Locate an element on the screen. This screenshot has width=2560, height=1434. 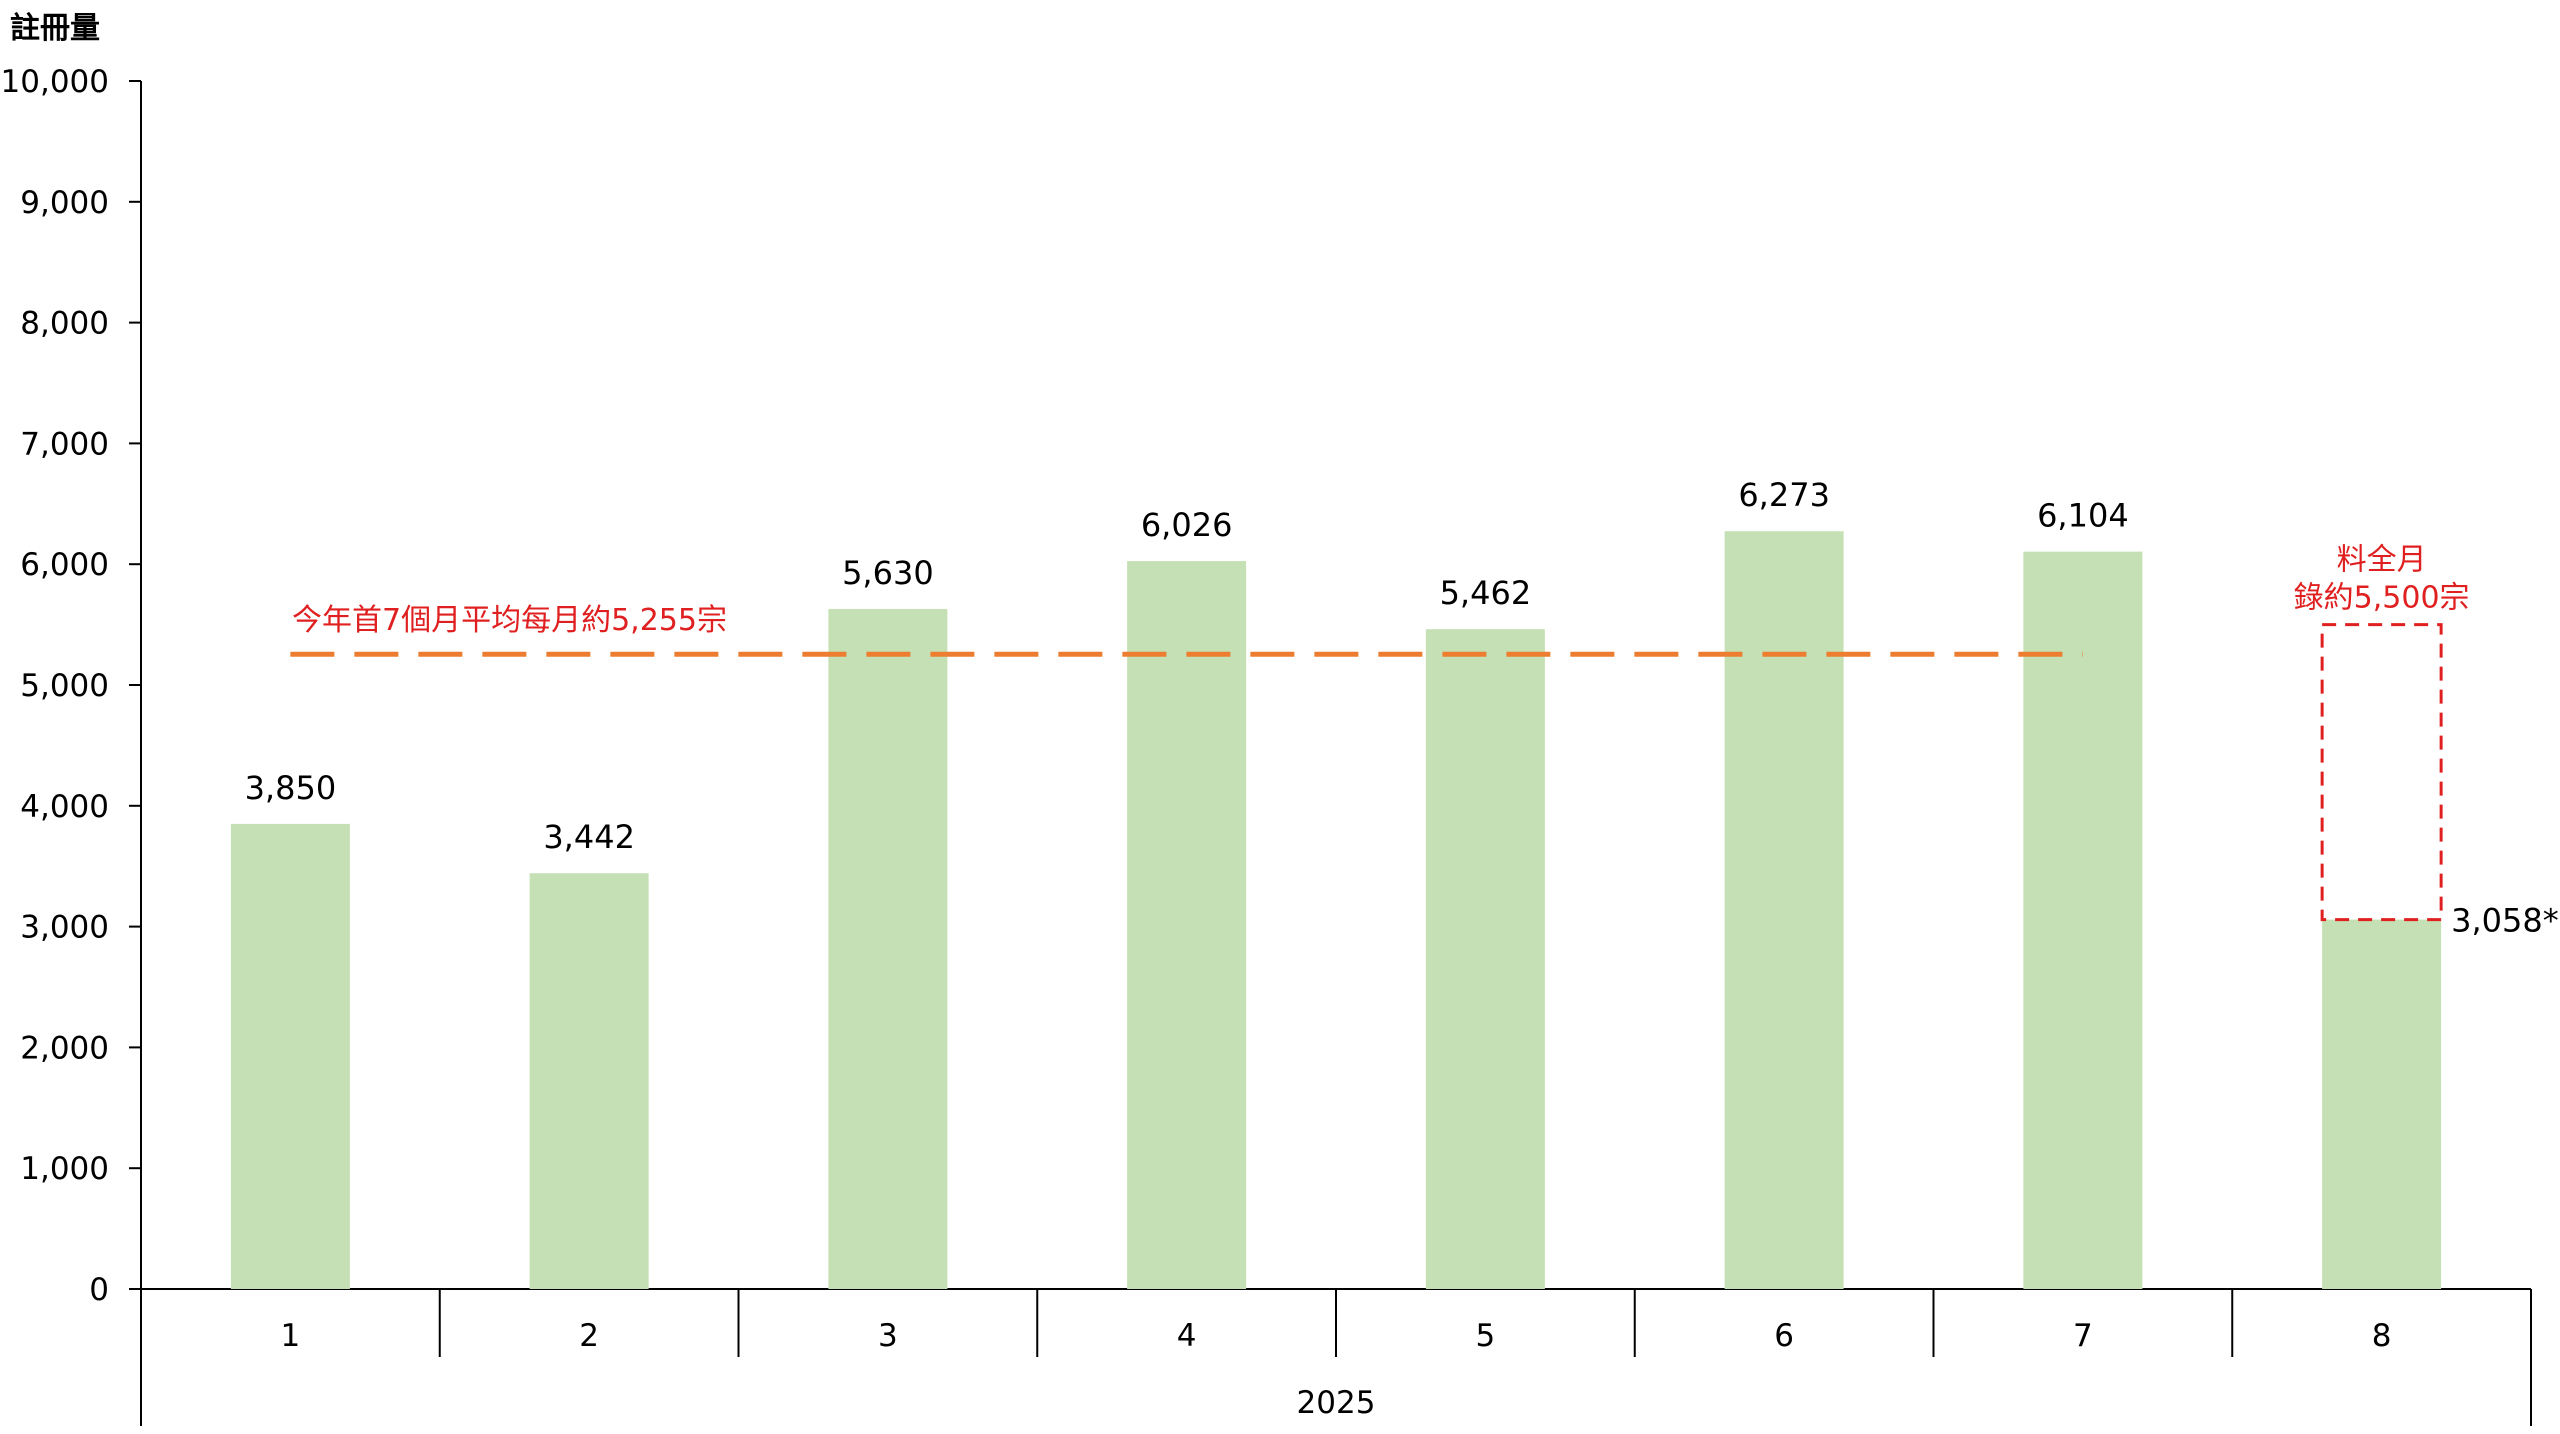
projection-label: 錄約5,500宗 is located at coordinates (2382, 598).